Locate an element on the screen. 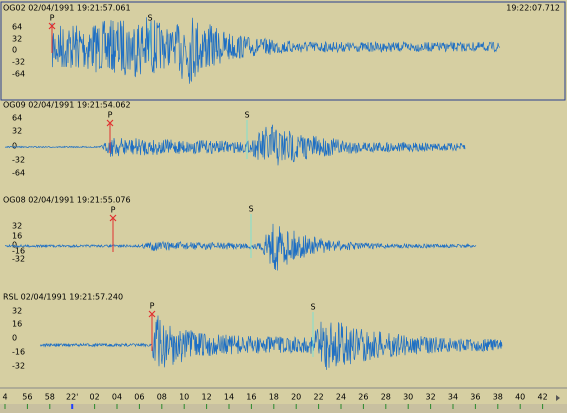  time-label: 56 is located at coordinates (27, 397).